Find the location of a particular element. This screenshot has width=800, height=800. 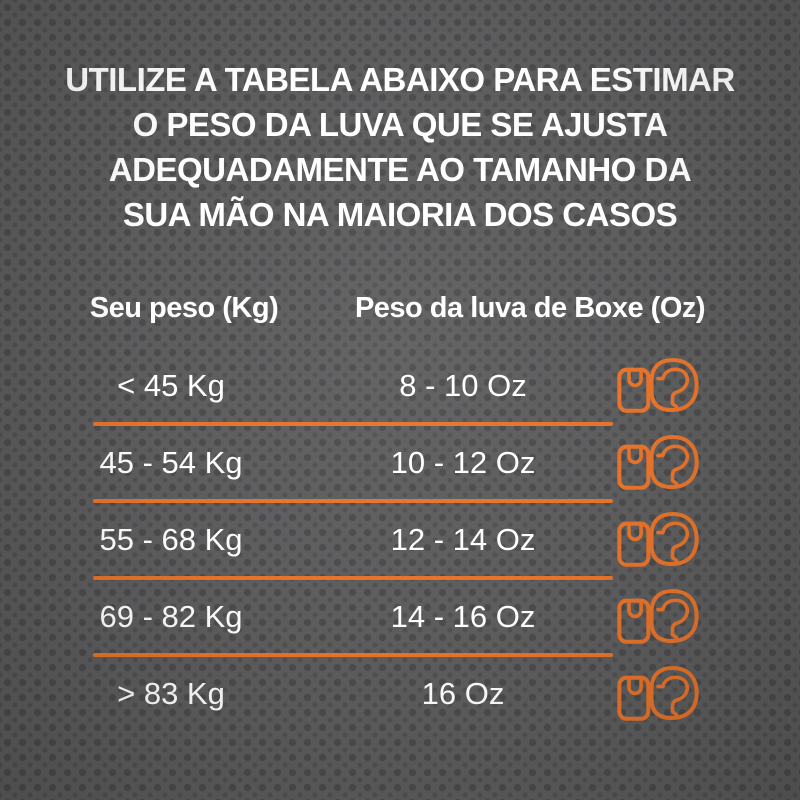

glove-weight-cell: 16 Oz is located at coordinates (463, 693).